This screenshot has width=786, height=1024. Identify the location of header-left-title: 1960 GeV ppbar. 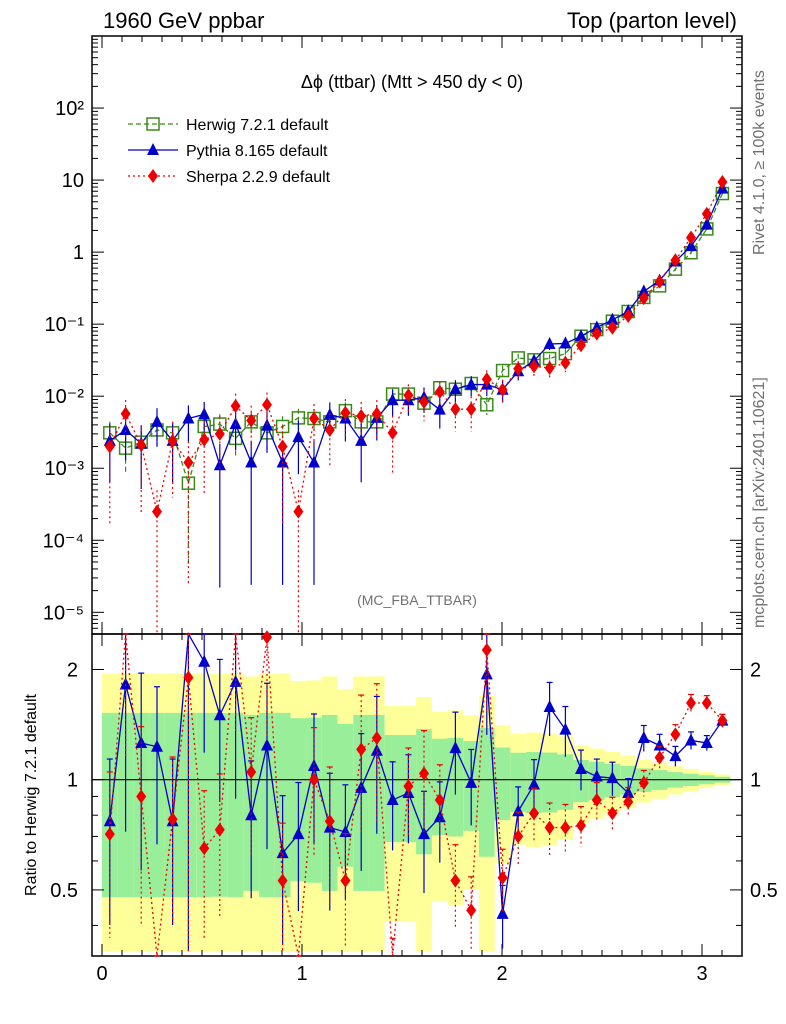
(183, 20).